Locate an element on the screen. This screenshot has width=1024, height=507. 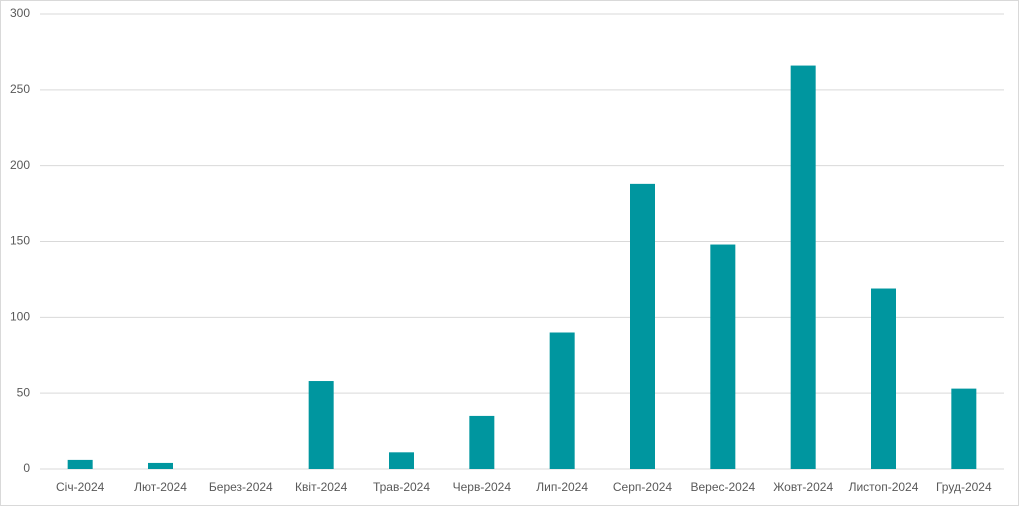
y-tick-label: 150 is located at coordinates (20, 241).